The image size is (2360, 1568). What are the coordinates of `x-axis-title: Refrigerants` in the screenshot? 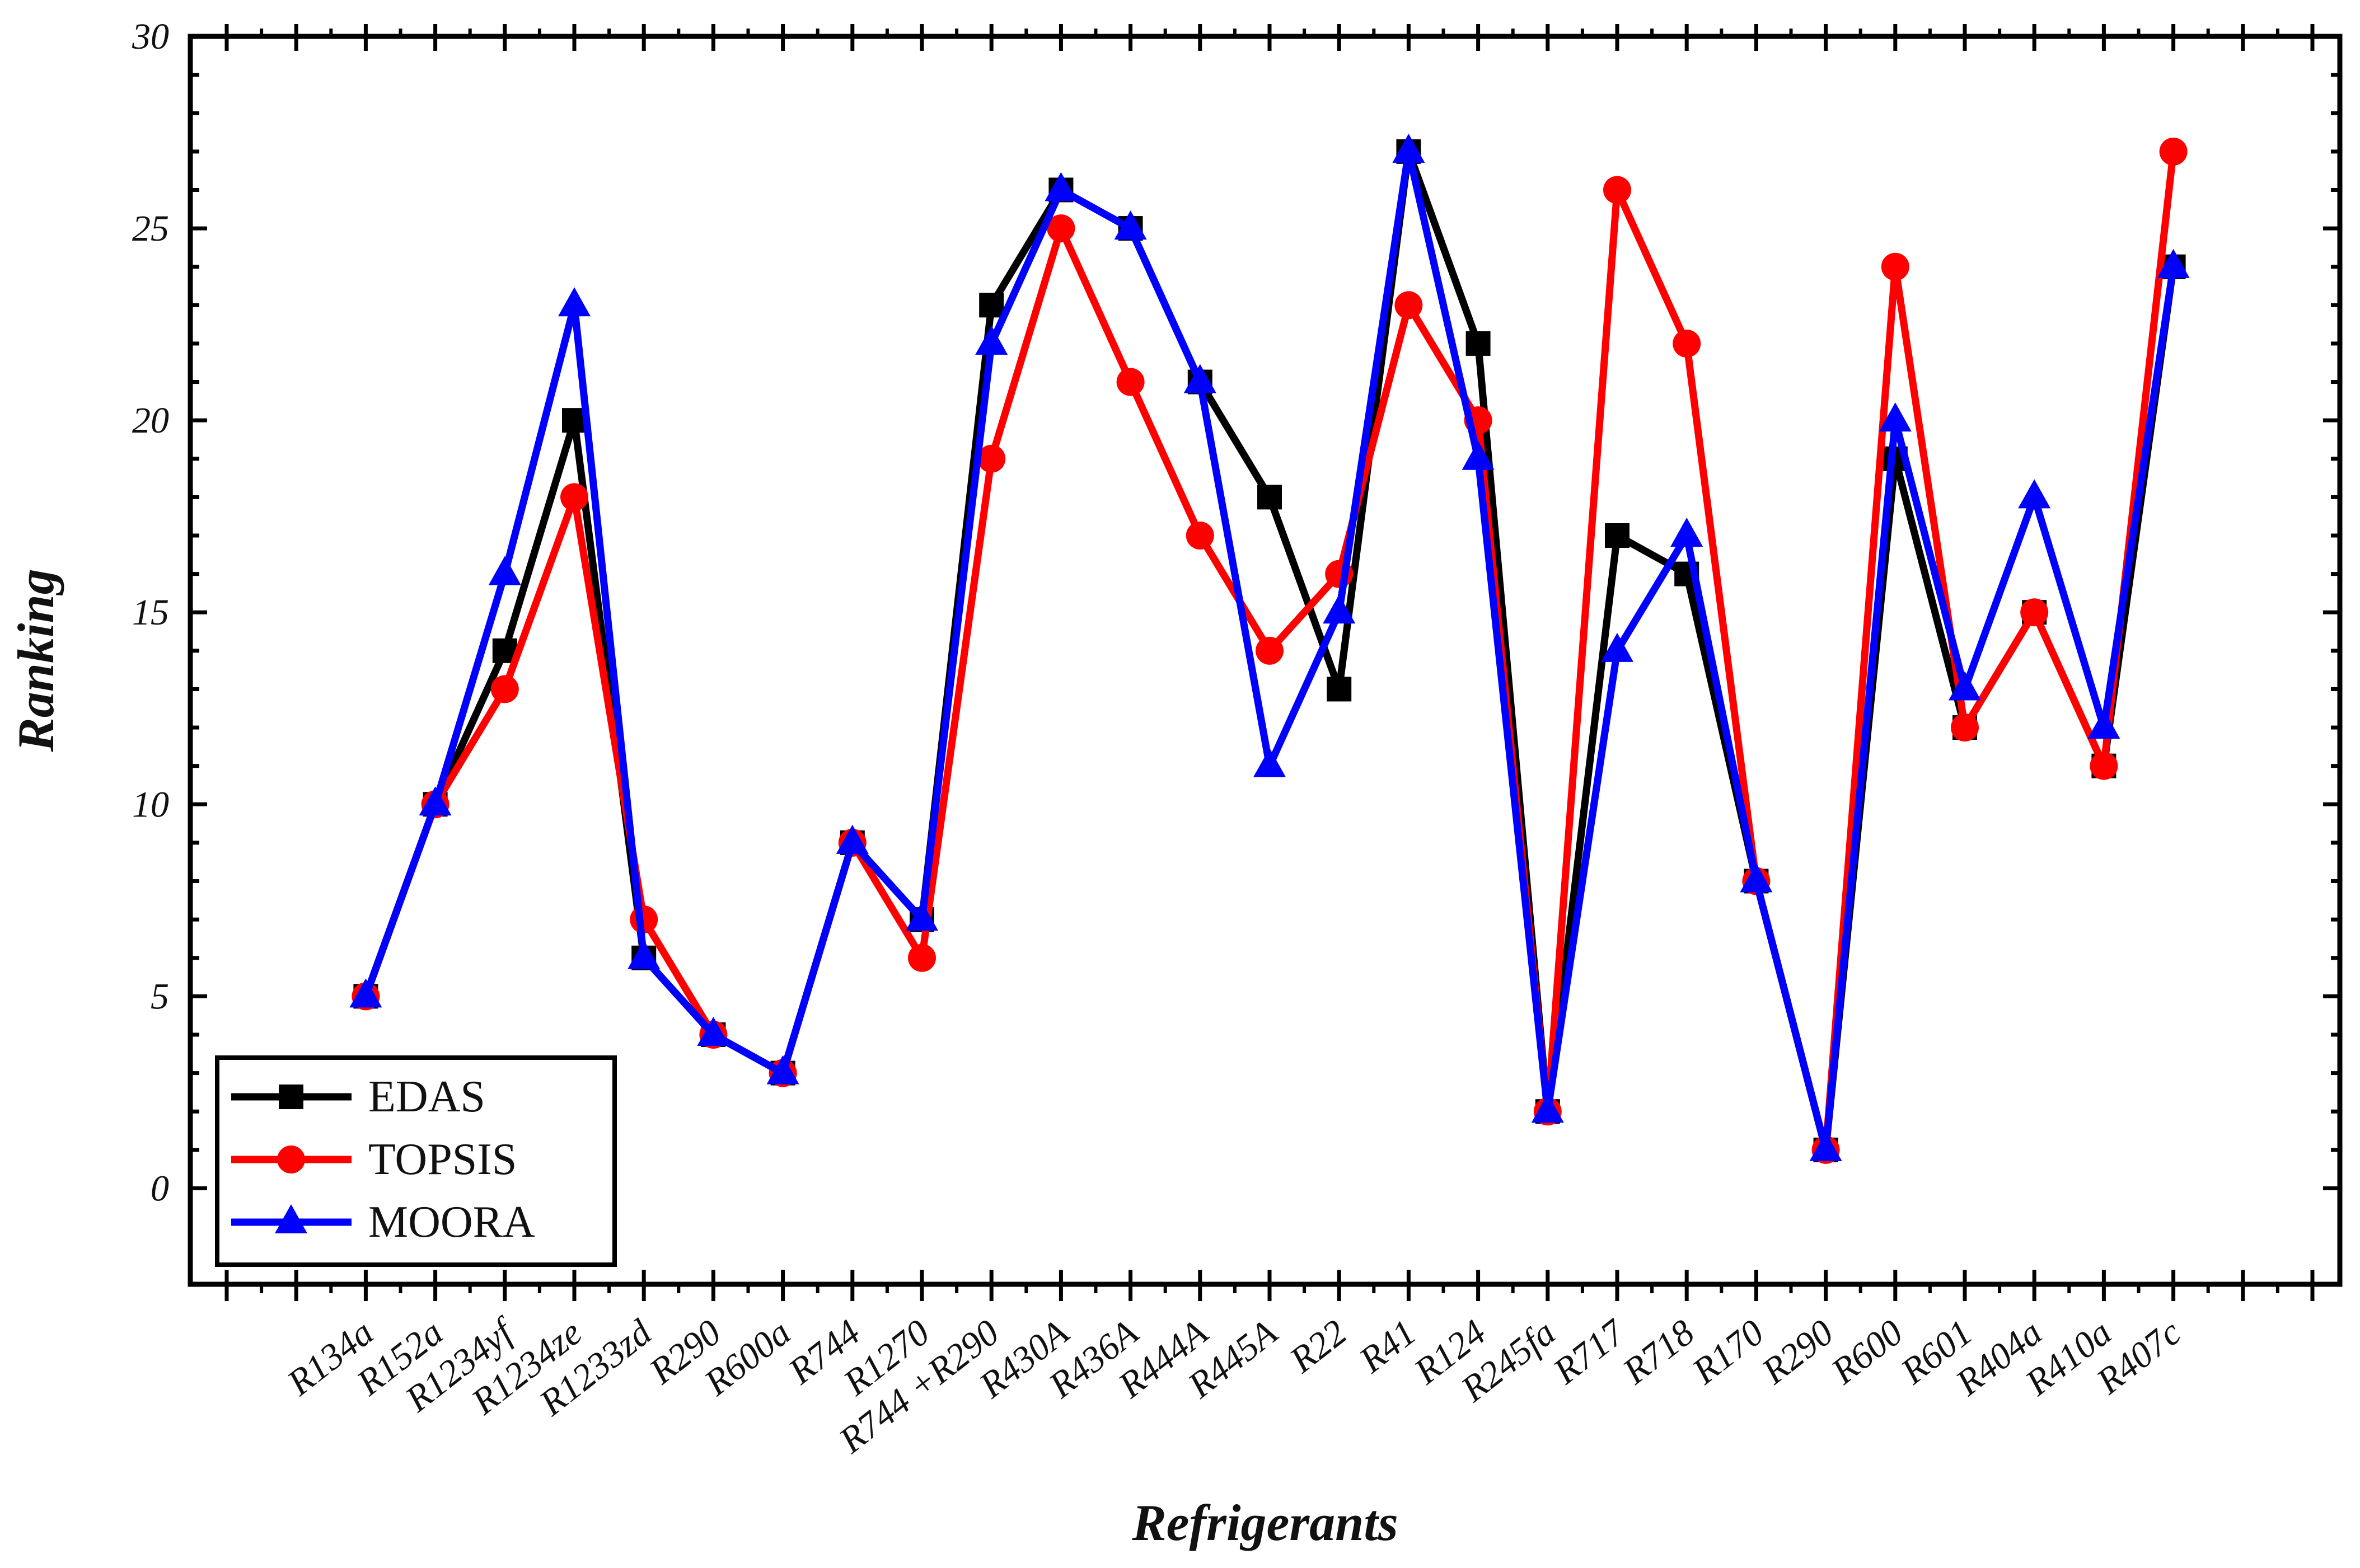 It's located at (1264, 1522).